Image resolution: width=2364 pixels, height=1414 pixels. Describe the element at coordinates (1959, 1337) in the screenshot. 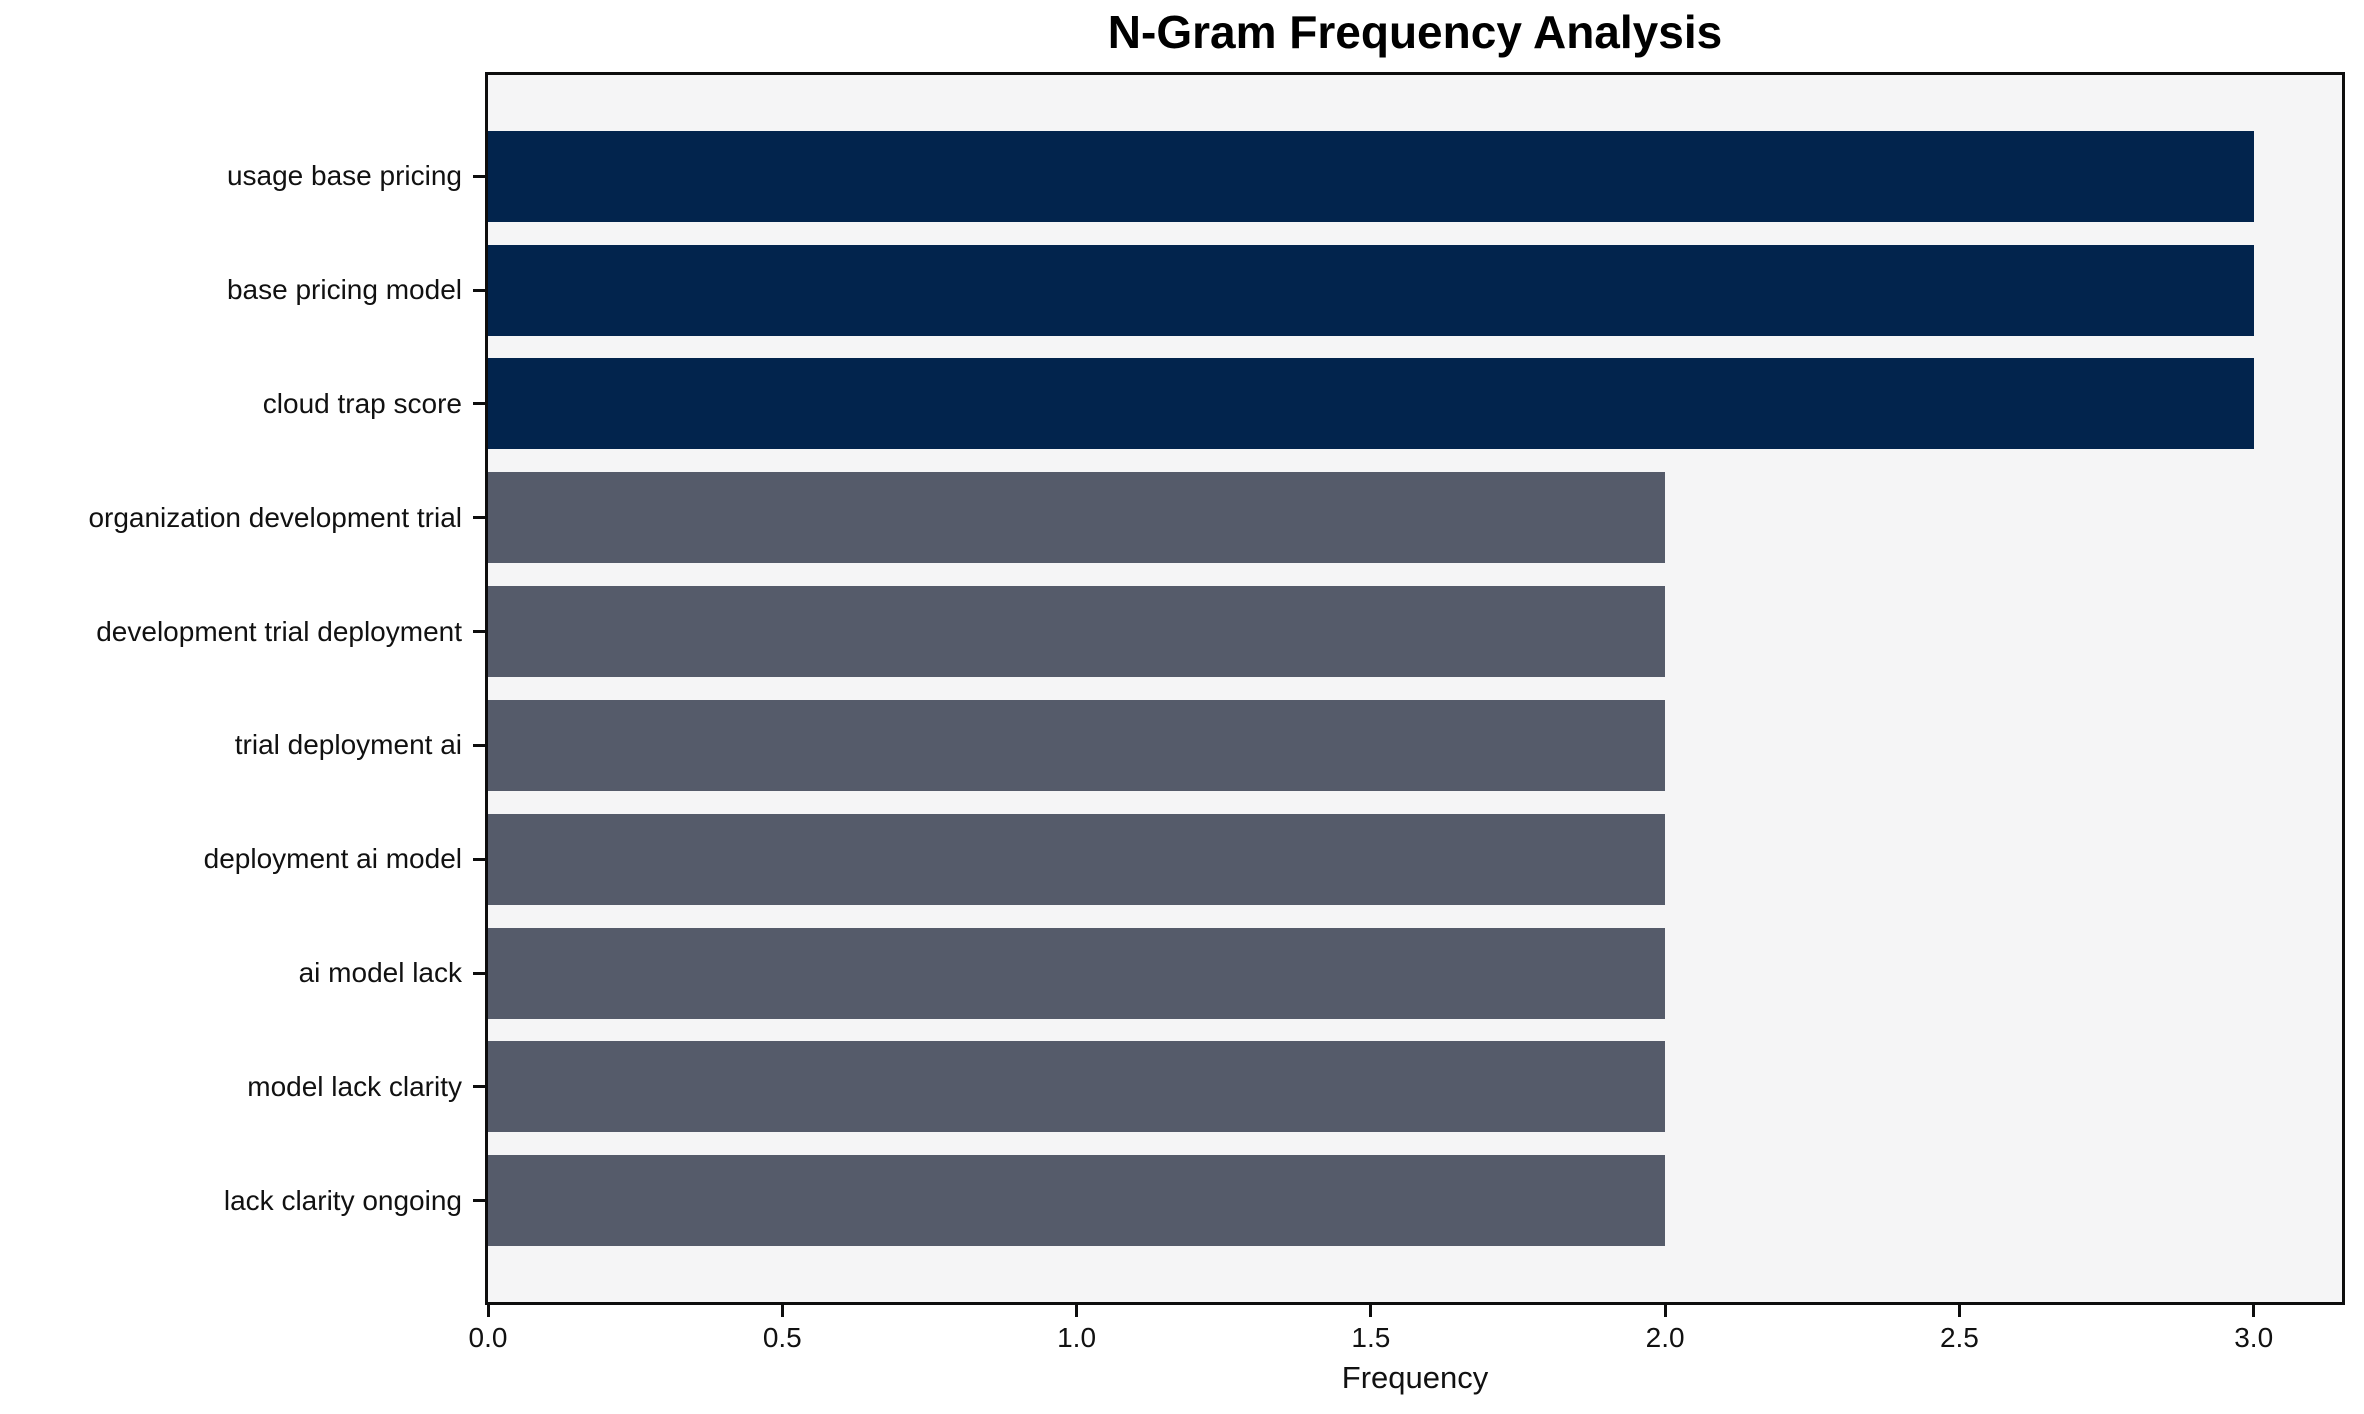

I see `x-tick-label: 2.5` at that location.